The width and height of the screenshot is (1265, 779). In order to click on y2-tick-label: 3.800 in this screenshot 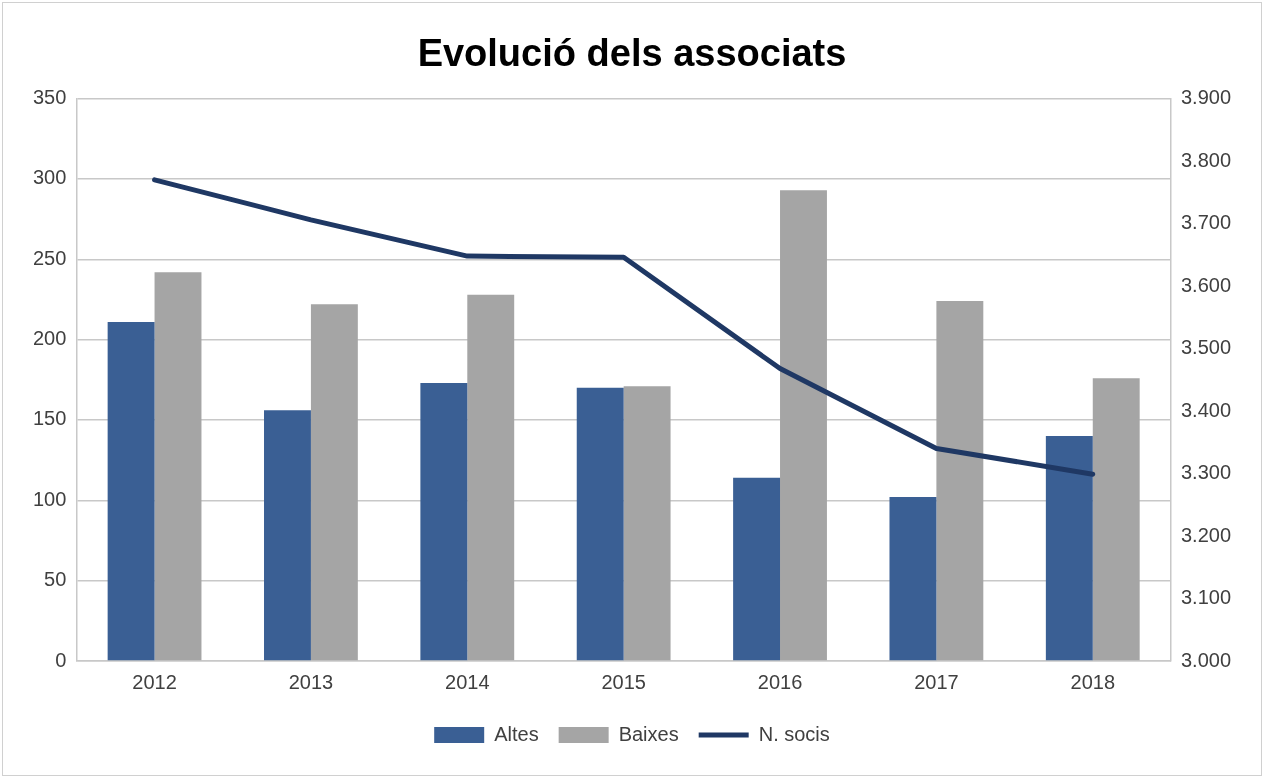, I will do `click(1206, 159)`.